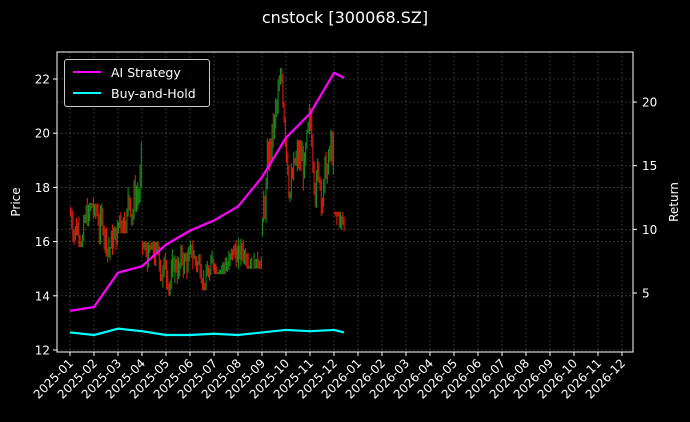 Image resolution: width=690 pixels, height=422 pixels. What do you see at coordinates (87, 72) in the screenshot?
I see `legend-swatch-magenta` at bounding box center [87, 72].